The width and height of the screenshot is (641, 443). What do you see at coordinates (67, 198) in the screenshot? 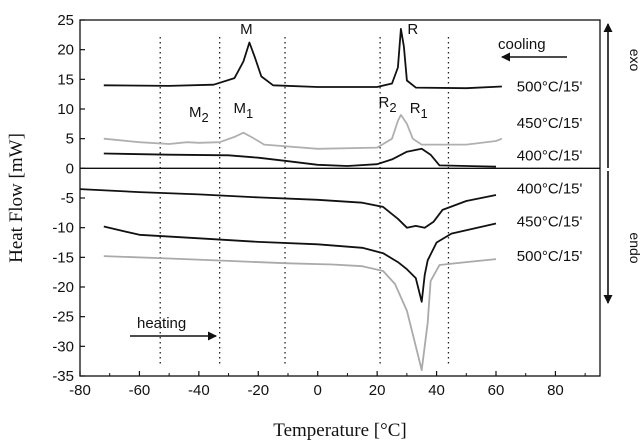
I see `y-tick-label-6: -5` at bounding box center [67, 198].